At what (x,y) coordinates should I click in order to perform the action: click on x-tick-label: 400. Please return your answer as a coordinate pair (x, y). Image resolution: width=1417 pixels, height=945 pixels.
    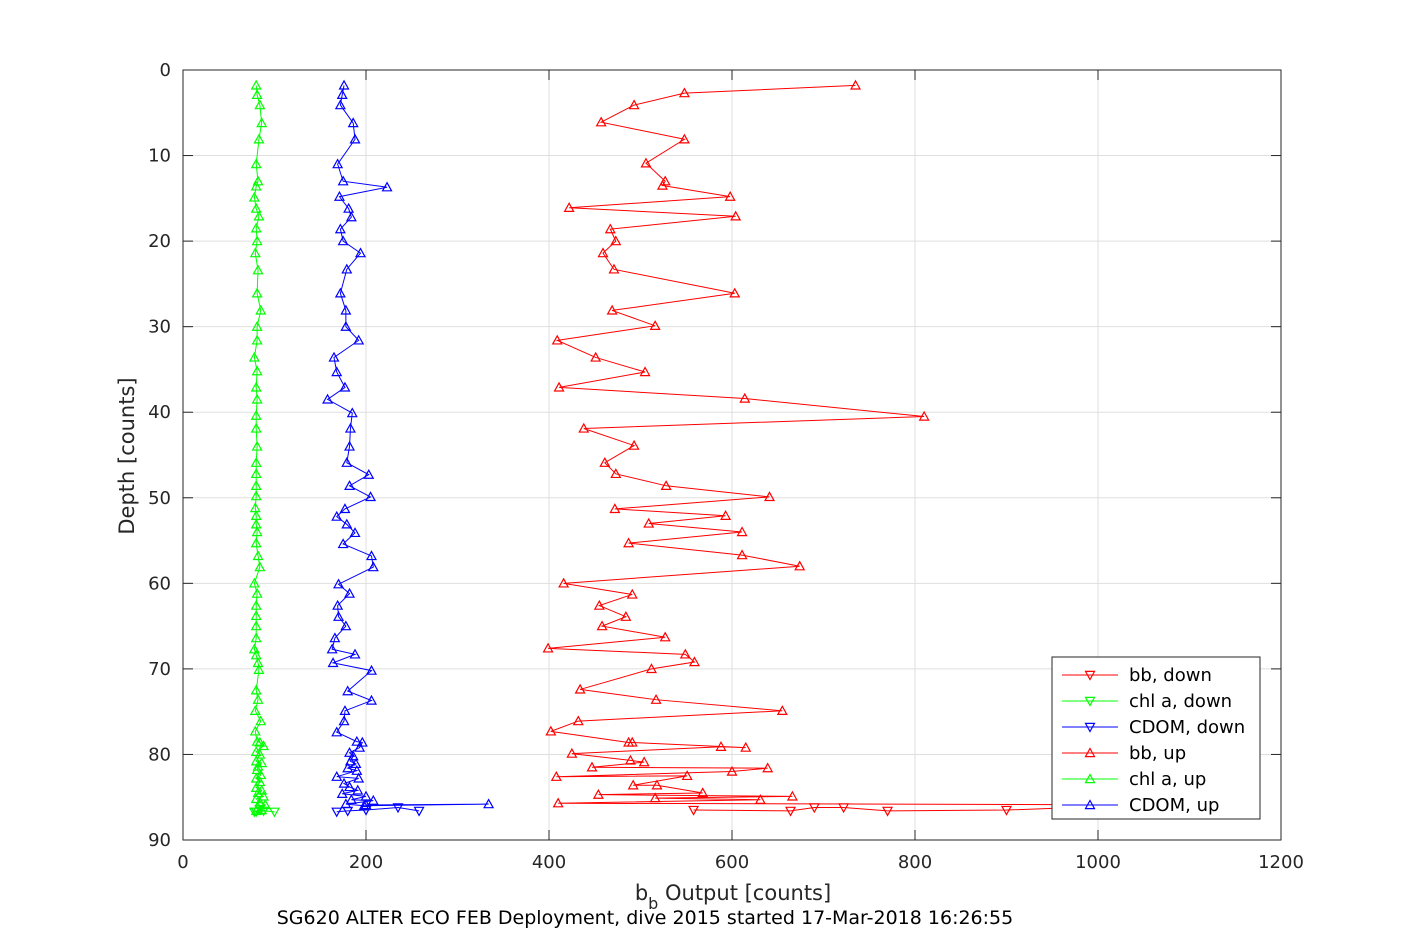
    Looking at the image, I should click on (549, 862).